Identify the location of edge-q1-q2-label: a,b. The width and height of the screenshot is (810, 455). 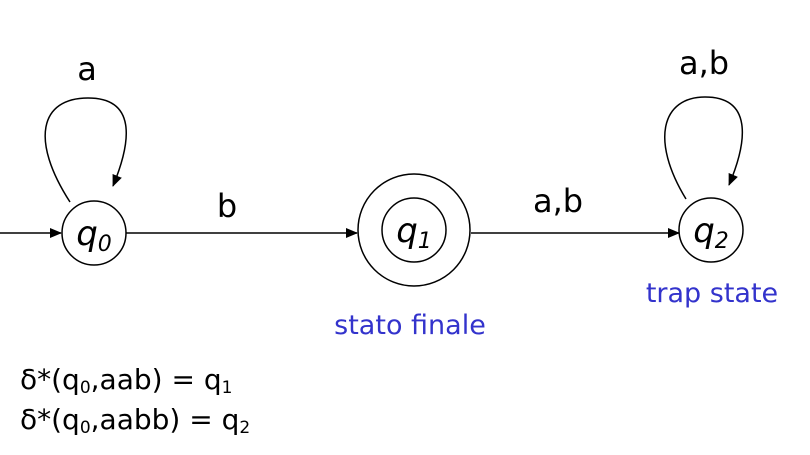
(558, 201).